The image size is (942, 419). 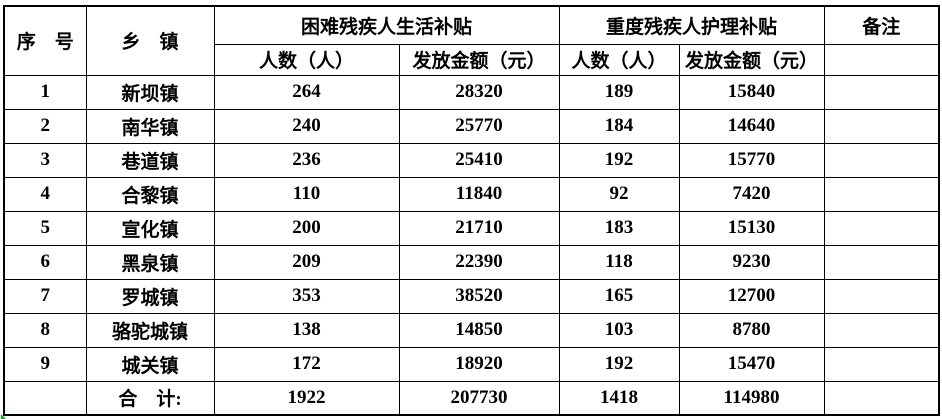 I want to click on care-amount-cell: 114980, so click(x=751, y=398).